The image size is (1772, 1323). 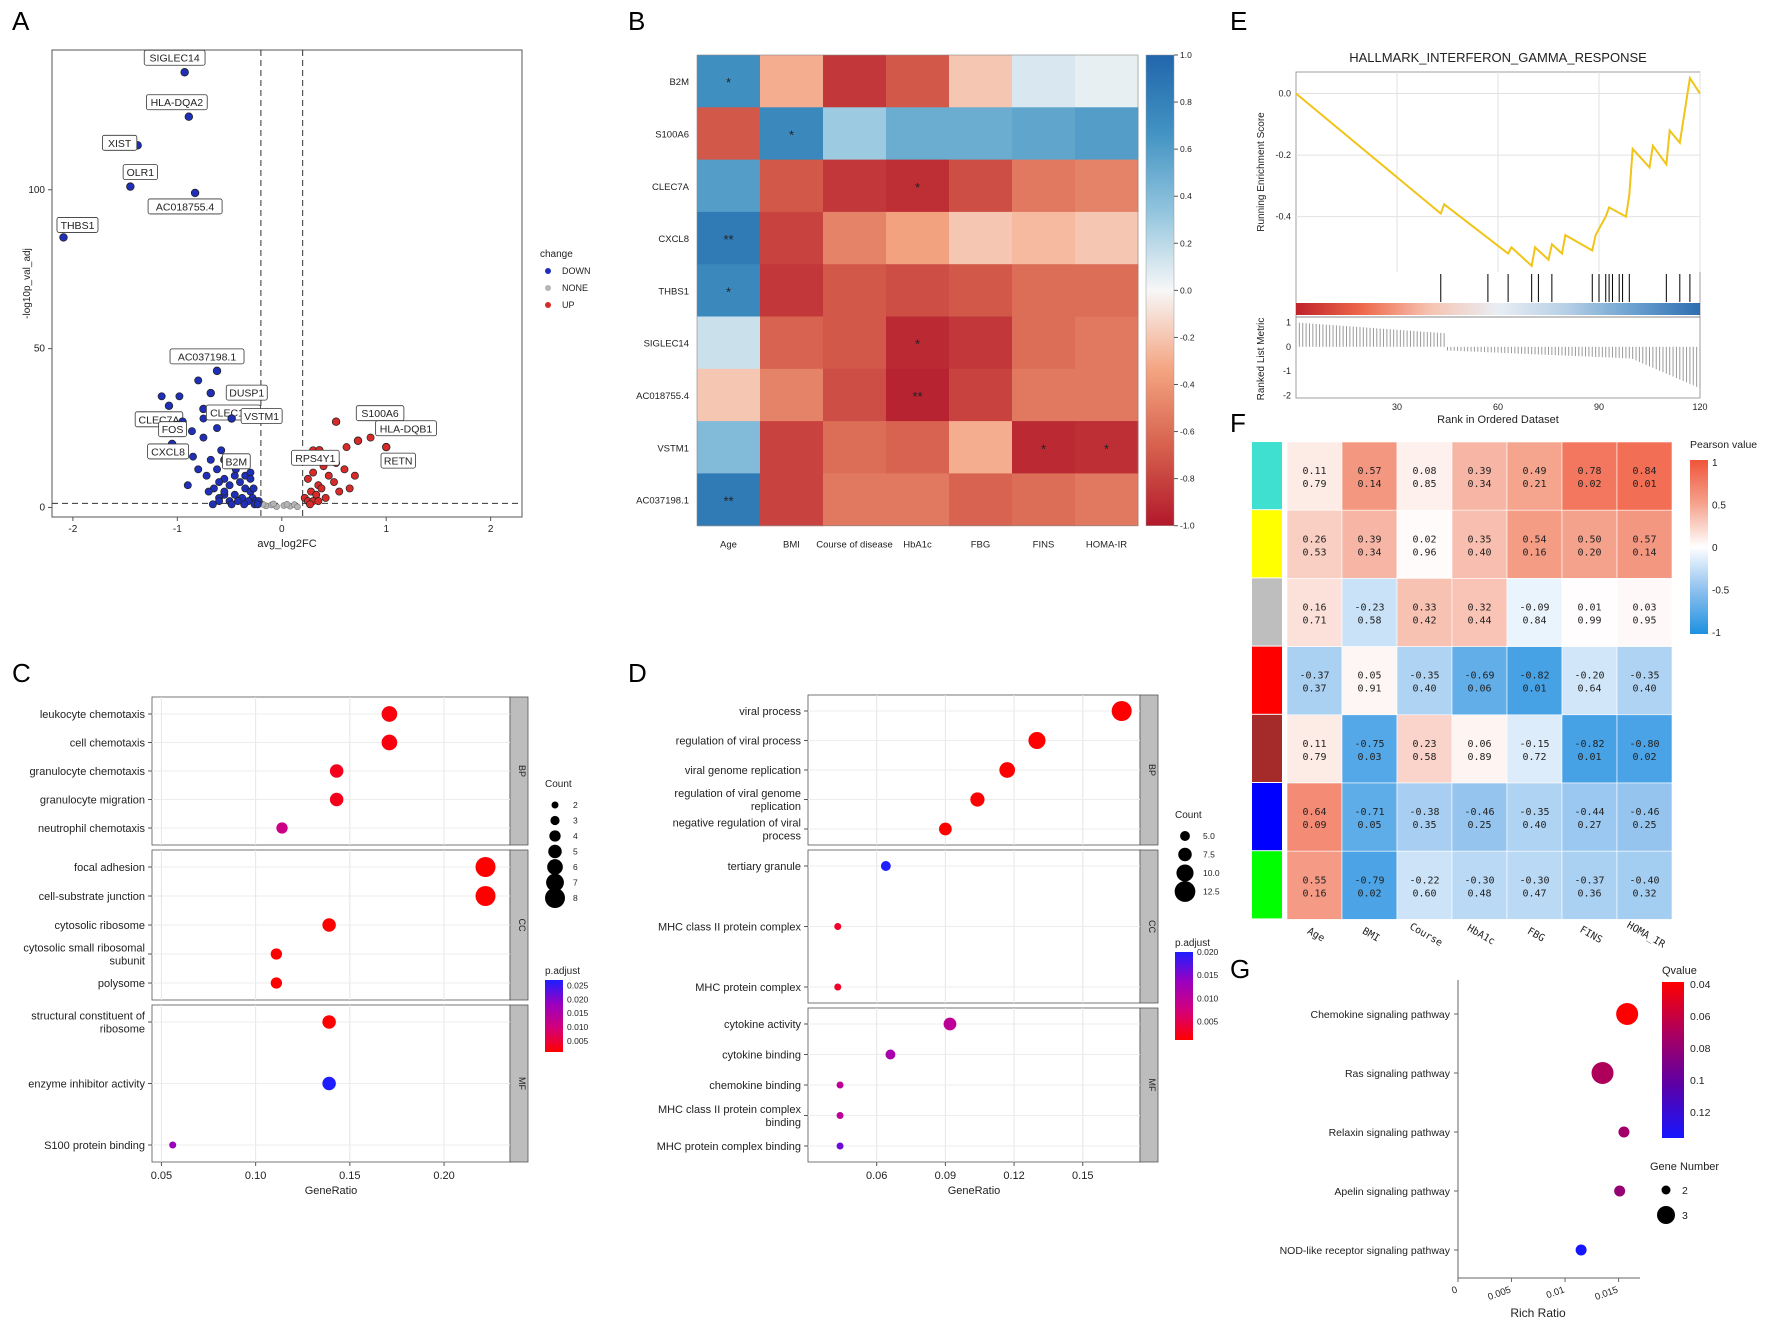 What do you see at coordinates (1479, 880) in the screenshot?
I see `cell-r-value: -0.30` at bounding box center [1479, 880].